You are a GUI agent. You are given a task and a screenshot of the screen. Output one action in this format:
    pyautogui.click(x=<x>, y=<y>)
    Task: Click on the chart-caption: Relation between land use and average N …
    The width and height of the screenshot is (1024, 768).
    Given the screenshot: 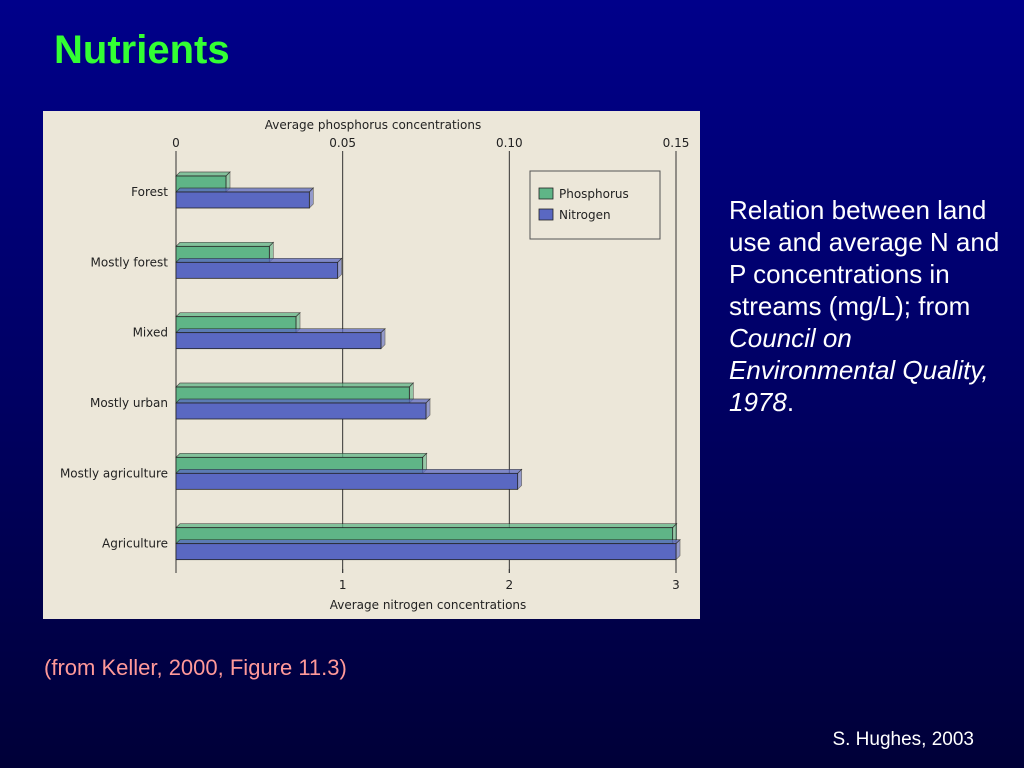 What is the action you would take?
    pyautogui.click(x=871, y=307)
    